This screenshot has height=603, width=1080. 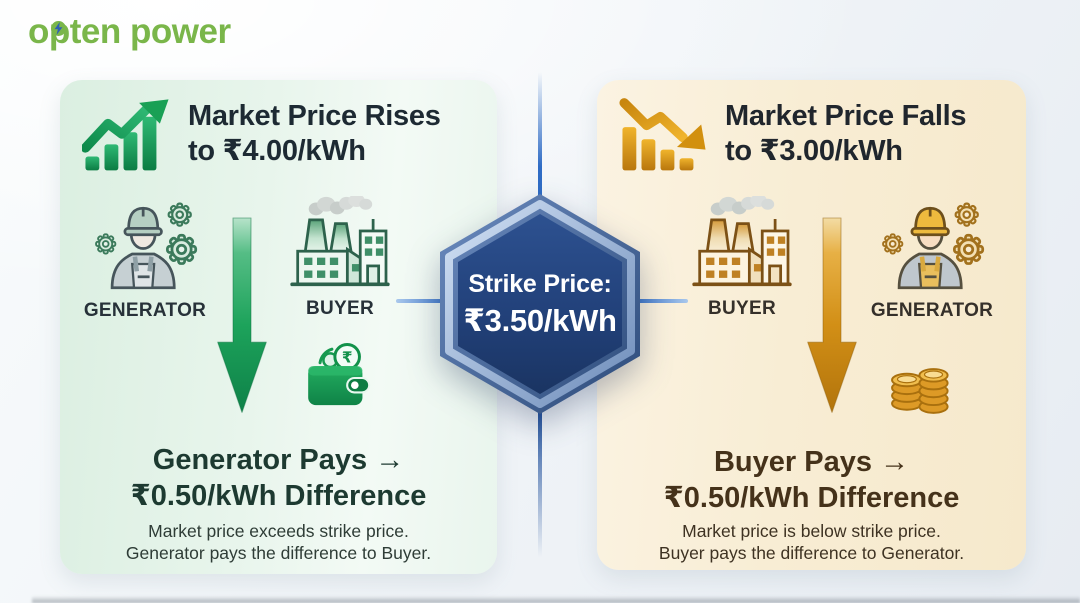 I want to click on strike-price-value: ₹3.50/kWh, so click(x=540, y=320).